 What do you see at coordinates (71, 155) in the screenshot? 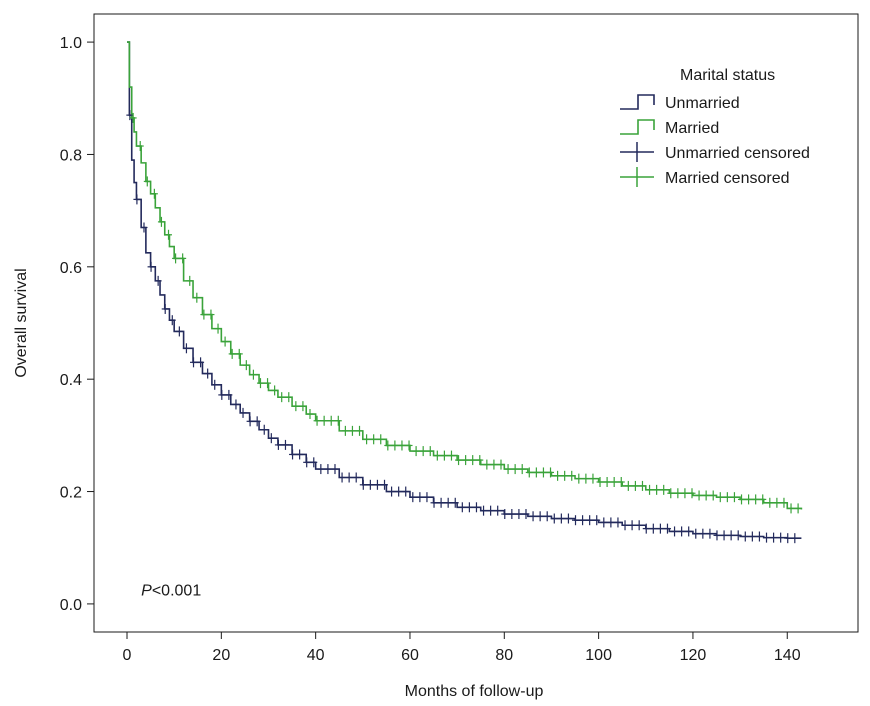
I see `y-tick-label: 0.8` at bounding box center [71, 155].